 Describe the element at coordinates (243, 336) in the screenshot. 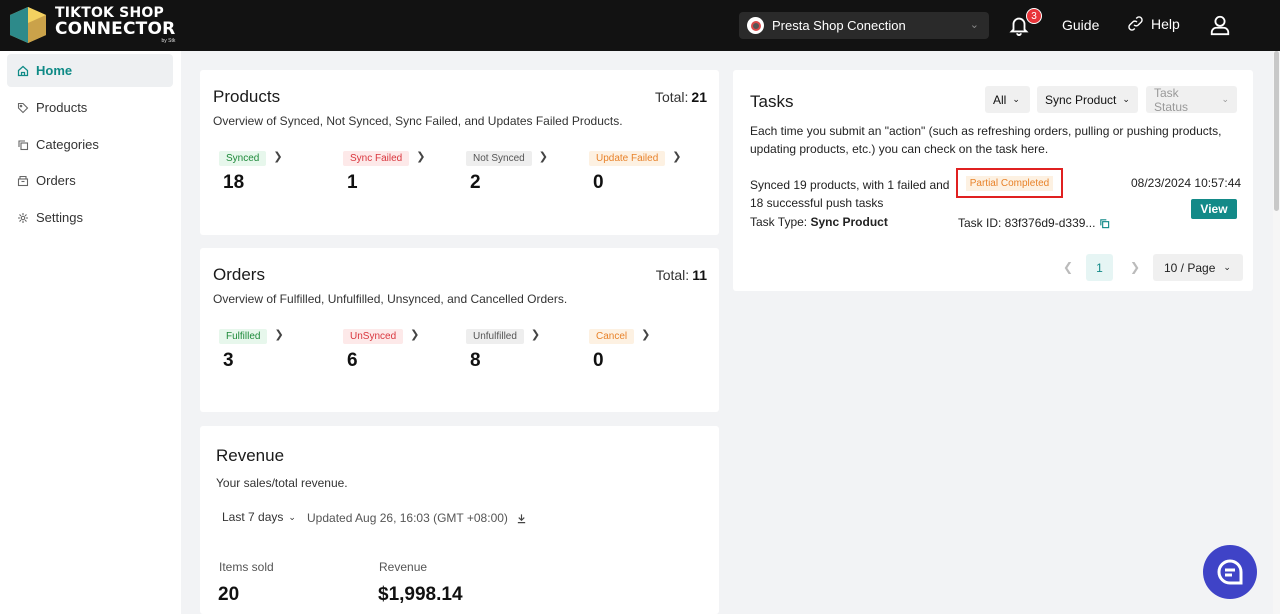

I see `status-badge: Fulfilled` at that location.